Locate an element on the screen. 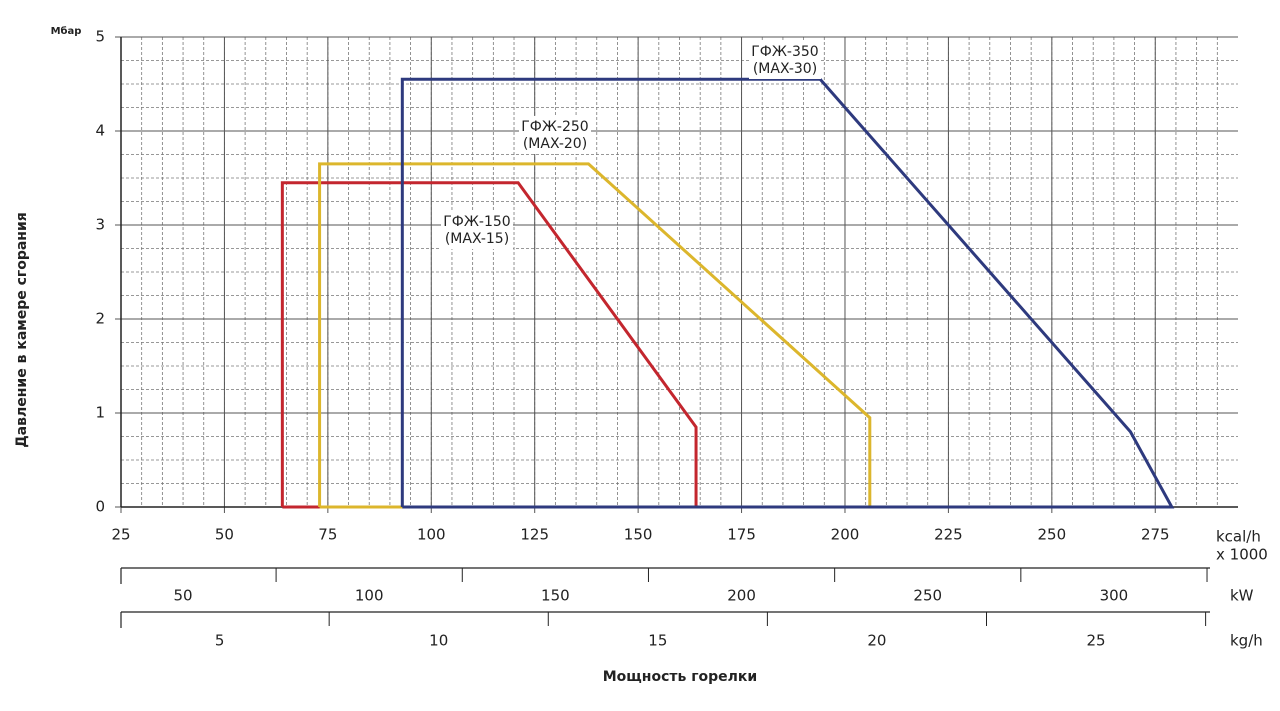 The image size is (1280, 711). secondary-tick-label: 25 is located at coordinates (1096, 641).